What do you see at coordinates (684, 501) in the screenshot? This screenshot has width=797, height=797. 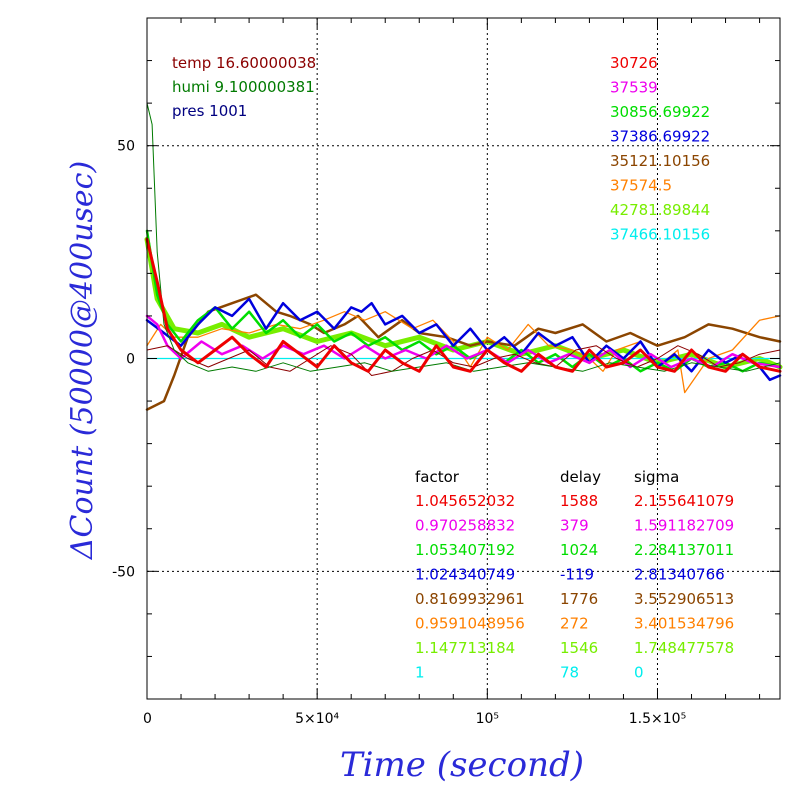 I see `table-cell-sigma: 2.155641079` at bounding box center [684, 501].